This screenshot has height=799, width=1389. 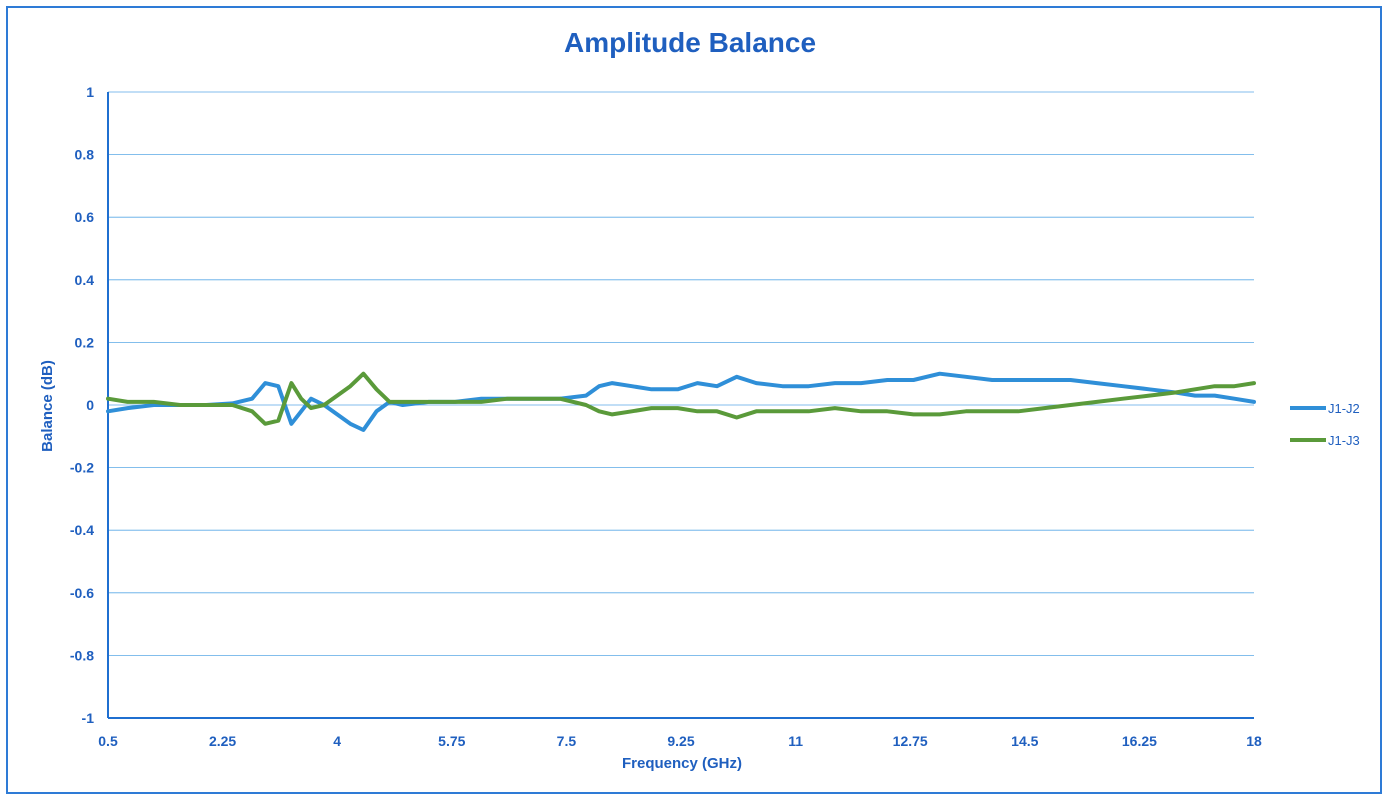 I want to click on y-tick-label: 0.2, so click(x=85, y=342).